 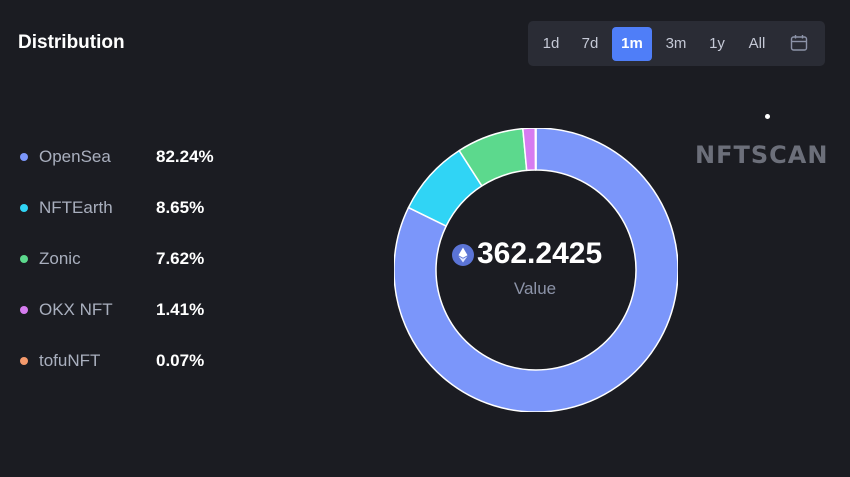 I want to click on range-button-1m: 1m, so click(x=632, y=44).